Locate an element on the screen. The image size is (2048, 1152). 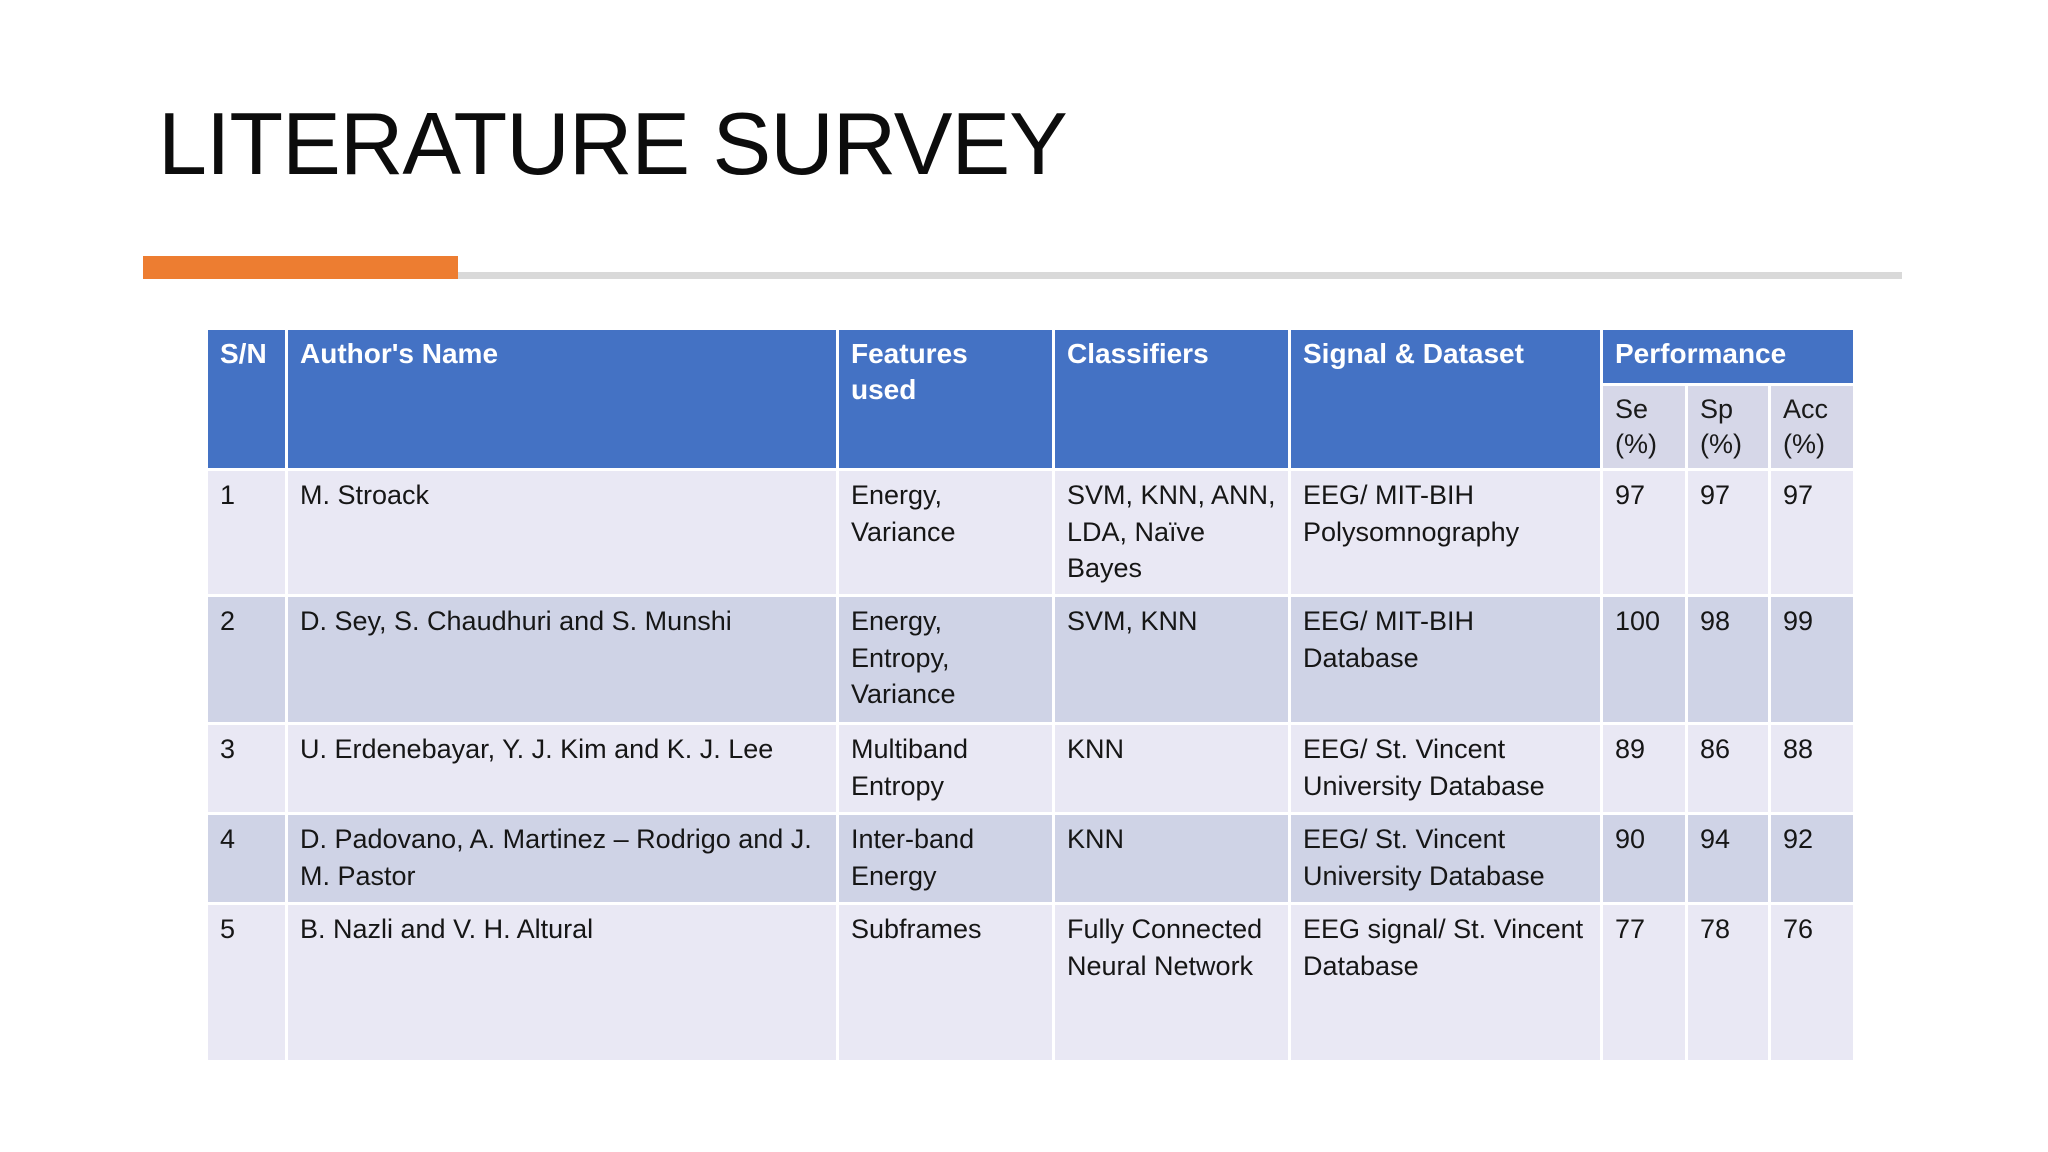
cell-signal-dataset: EEG/ MIT-BIH Database is located at coordinates (1445, 660).